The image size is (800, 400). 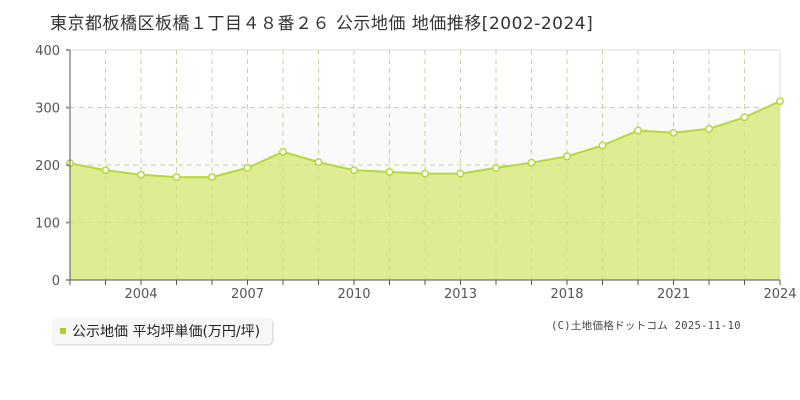 What do you see at coordinates (63, 331) in the screenshot?
I see `legend-swatch-icon` at bounding box center [63, 331].